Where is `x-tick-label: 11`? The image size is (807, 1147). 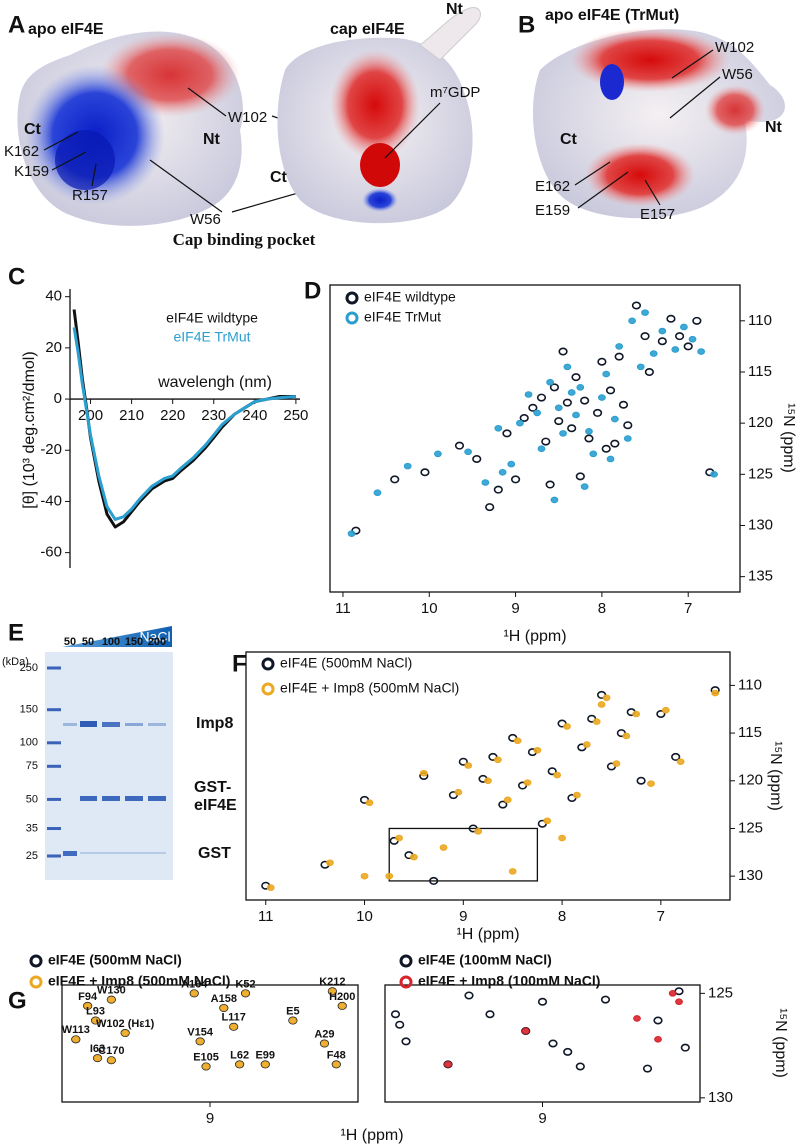 x-tick-label: 11 is located at coordinates (266, 916).